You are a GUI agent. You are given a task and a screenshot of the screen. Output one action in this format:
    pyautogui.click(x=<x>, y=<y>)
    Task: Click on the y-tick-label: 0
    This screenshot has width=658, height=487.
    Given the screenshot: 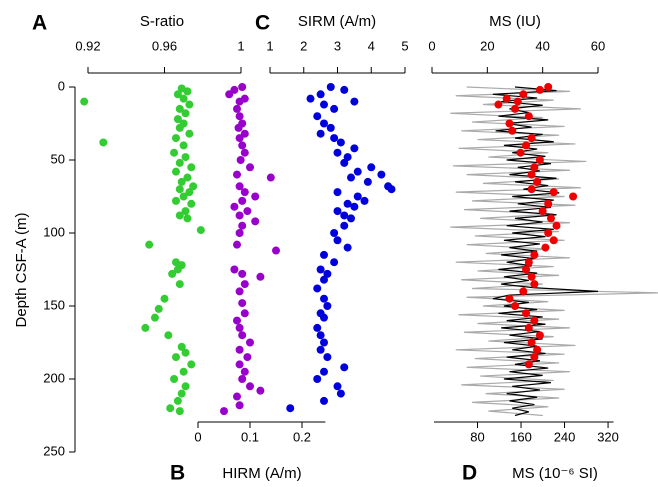 What is the action you would take?
    pyautogui.click(x=61, y=85)
    